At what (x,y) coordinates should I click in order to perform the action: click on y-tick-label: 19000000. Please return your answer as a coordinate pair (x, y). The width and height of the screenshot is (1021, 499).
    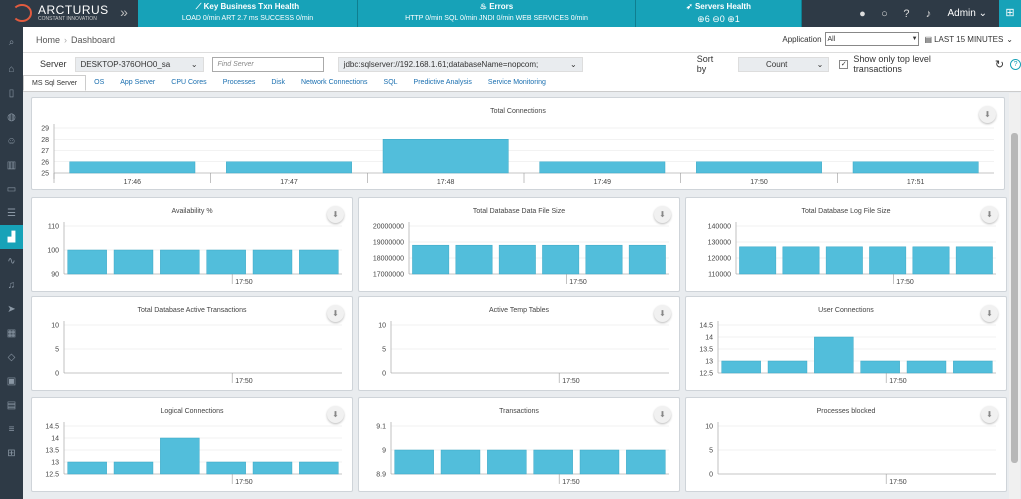
    Looking at the image, I should click on (388, 243).